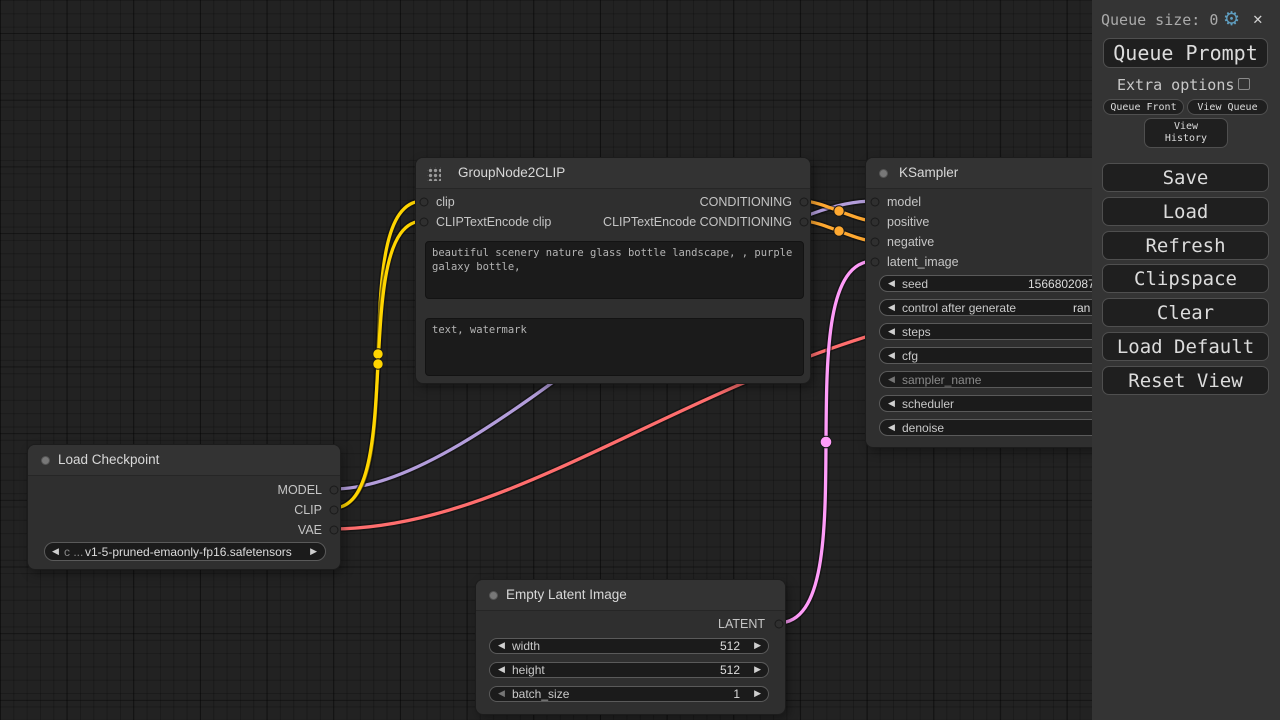  Describe the element at coordinates (875, 202) in the screenshot. I see `input-slot-model` at that location.